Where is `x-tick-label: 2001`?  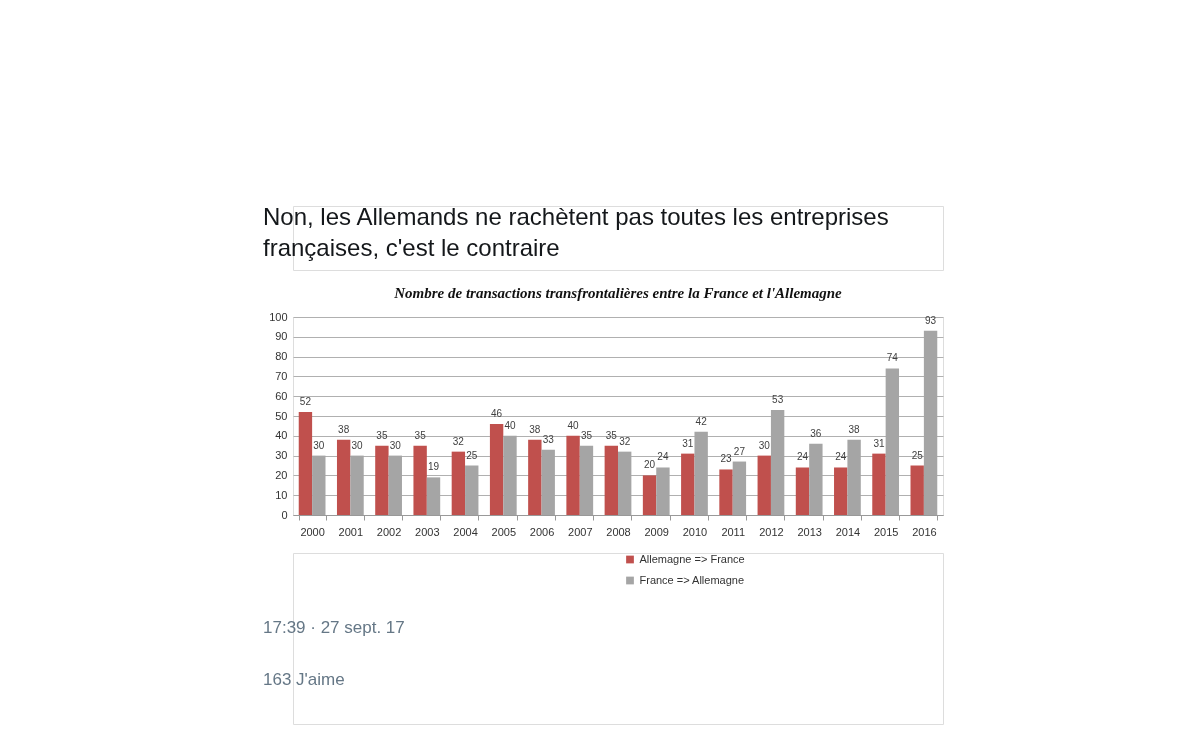
x-tick-label: 2001 is located at coordinates (351, 531).